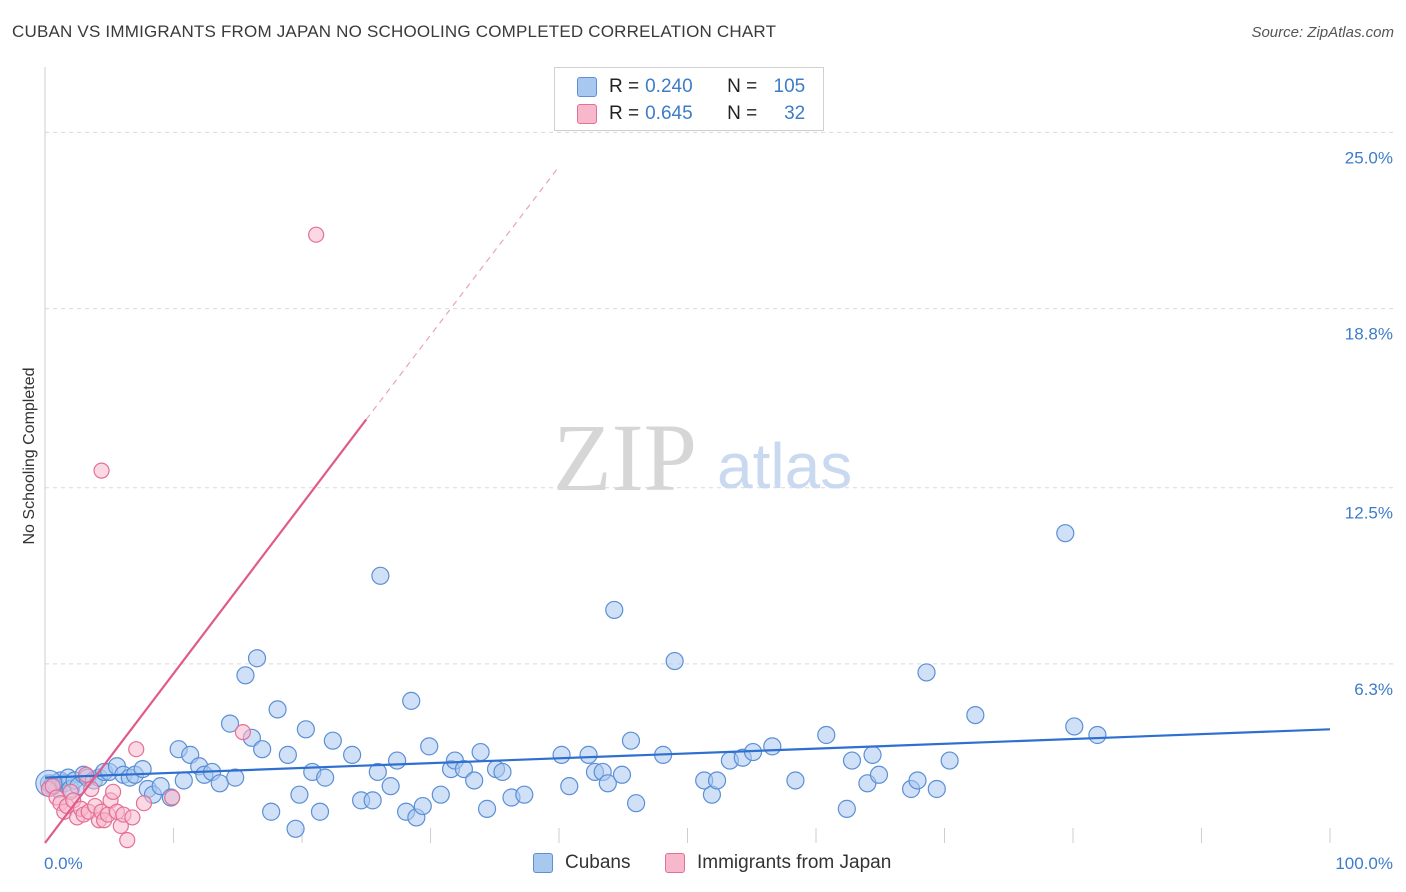 The width and height of the screenshot is (1406, 892). Describe the element at coordinates (1369, 423) in the screenshot. I see `y-tick-labels: 6.3% 12.5% 18.8% 25.0%` at that location.